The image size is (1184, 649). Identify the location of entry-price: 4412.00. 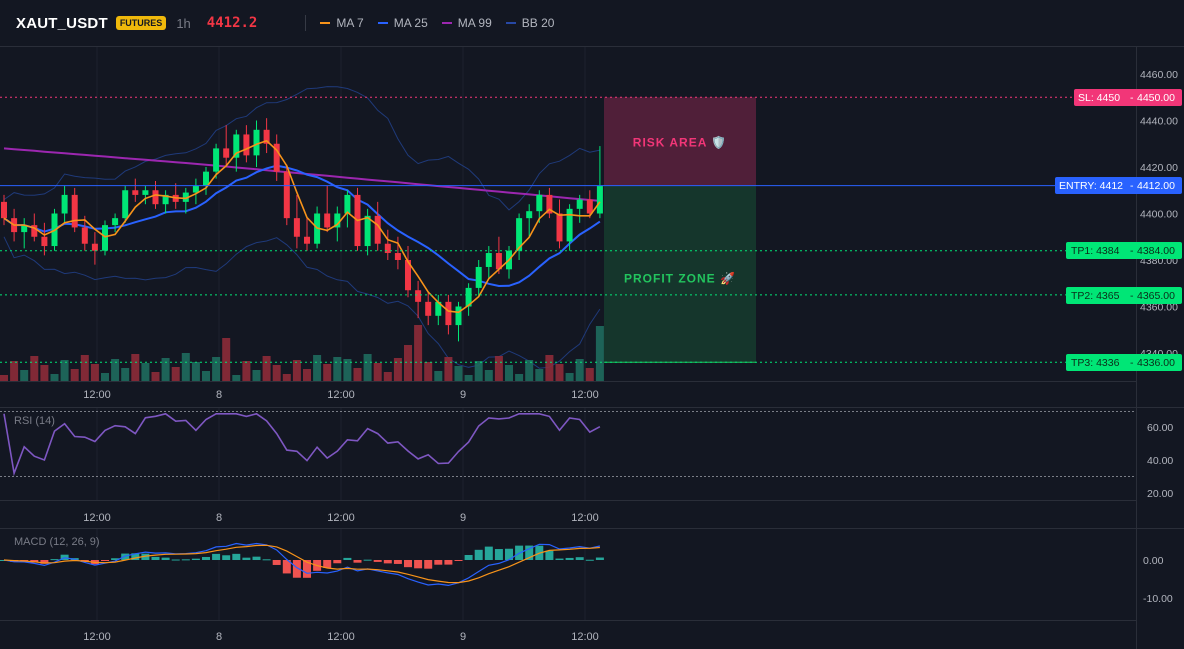
(1156, 186).